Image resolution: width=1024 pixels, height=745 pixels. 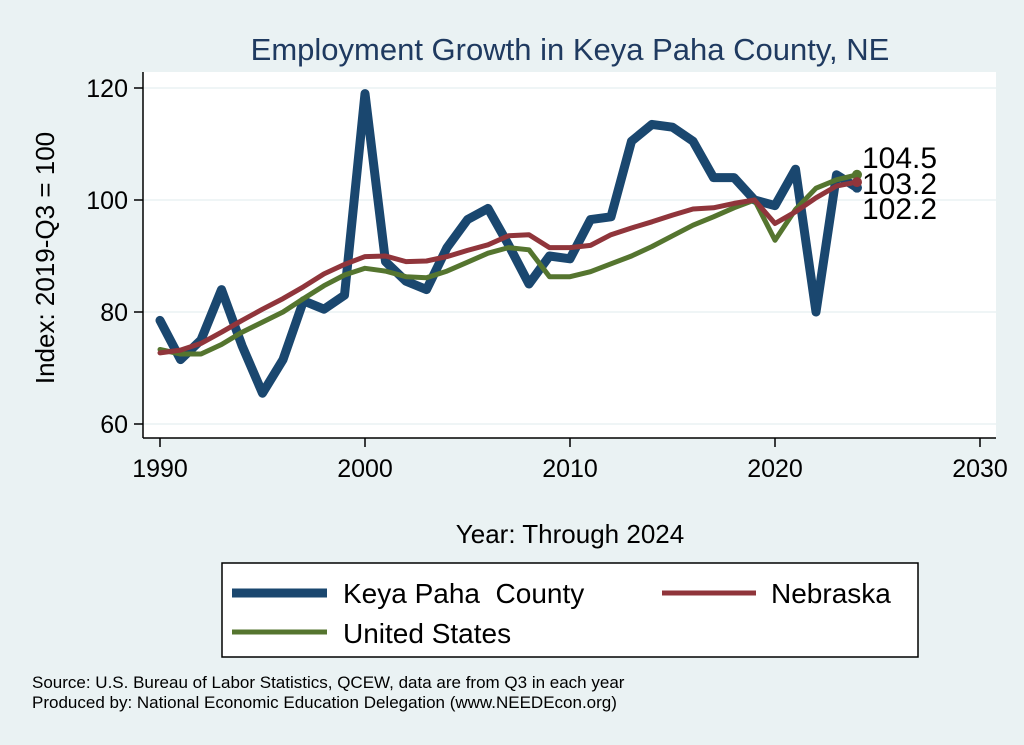 What do you see at coordinates (570, 469) in the screenshot?
I see `x-tick-label: 2010` at bounding box center [570, 469].